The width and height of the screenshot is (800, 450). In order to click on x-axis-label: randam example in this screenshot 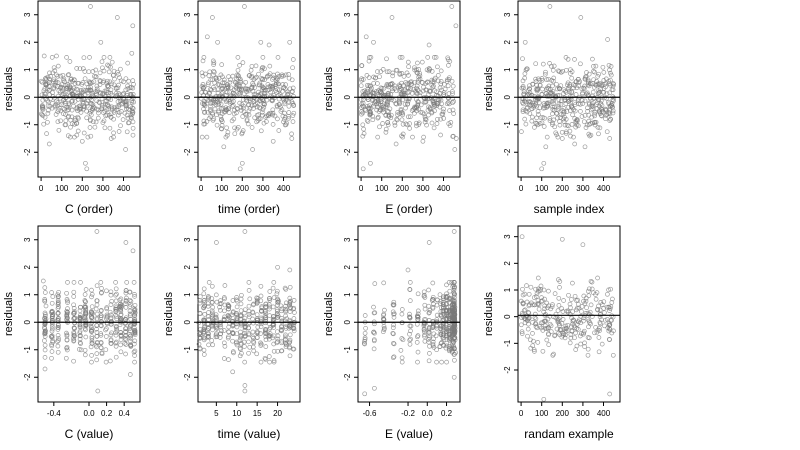, I will do `click(569, 434)`.